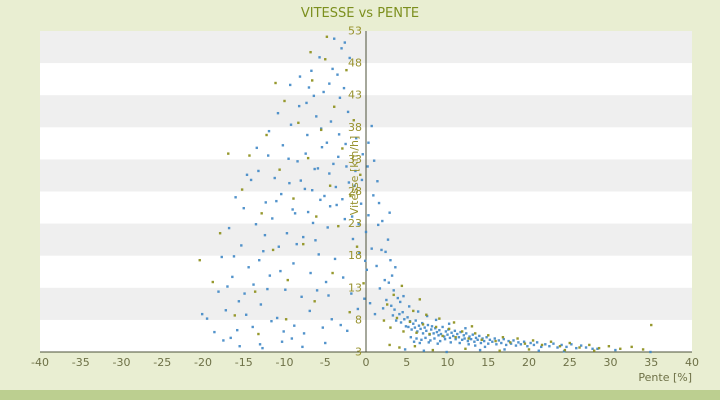 This screenshot has width=720, height=400. Describe the element at coordinates (355, 223) in the screenshot. I see `y-tick-label: 23` at that location.